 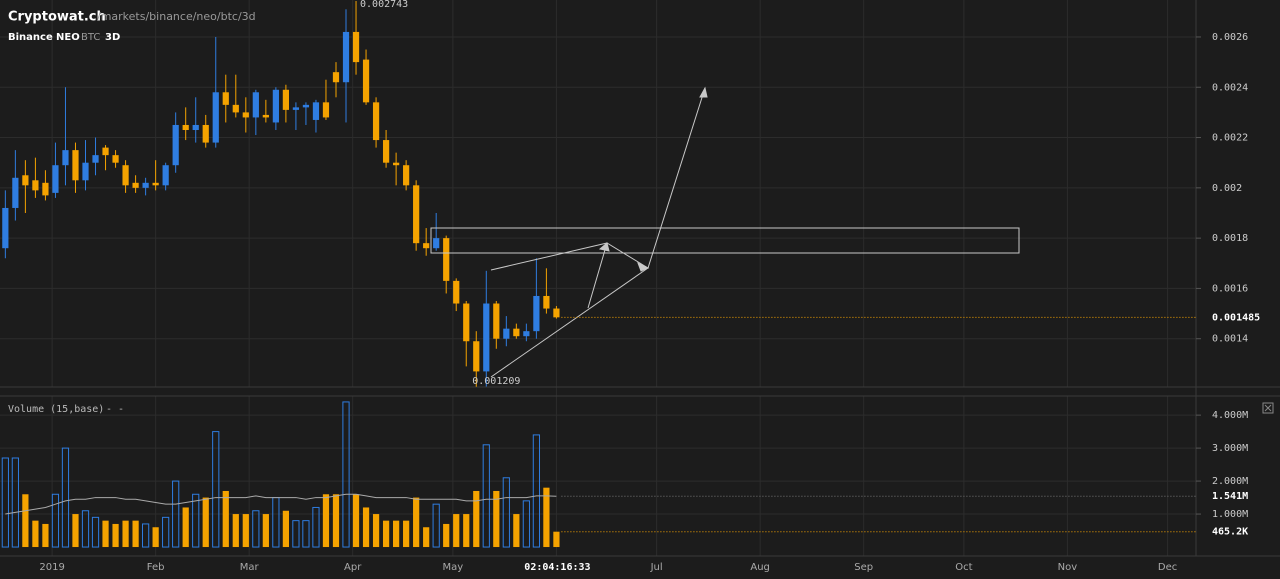 What do you see at coordinates (1230, 37) in the screenshot?
I see `y-tick-label: 0.0026` at bounding box center [1230, 37].